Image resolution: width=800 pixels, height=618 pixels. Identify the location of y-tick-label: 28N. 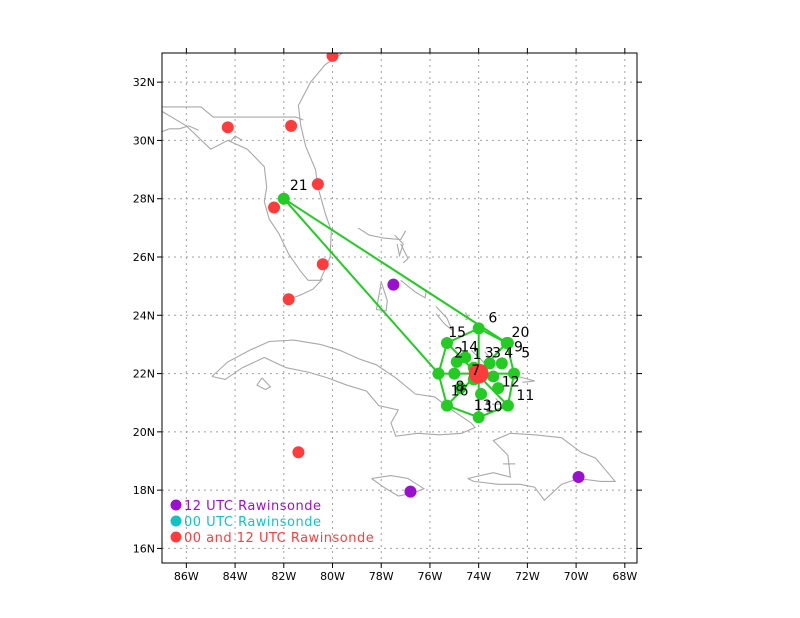
(144, 199).